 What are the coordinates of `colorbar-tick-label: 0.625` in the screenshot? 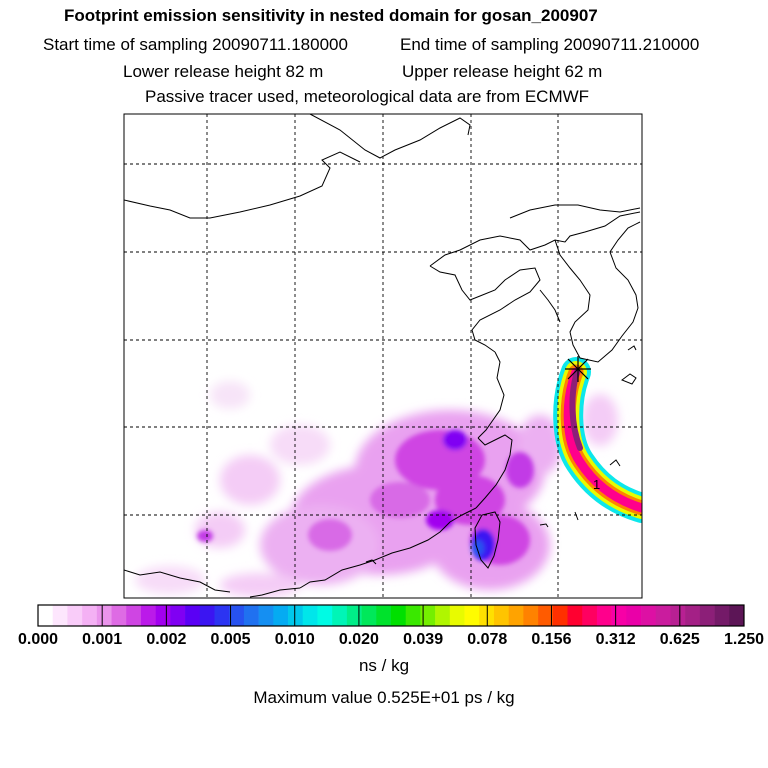 It's located at (680, 639).